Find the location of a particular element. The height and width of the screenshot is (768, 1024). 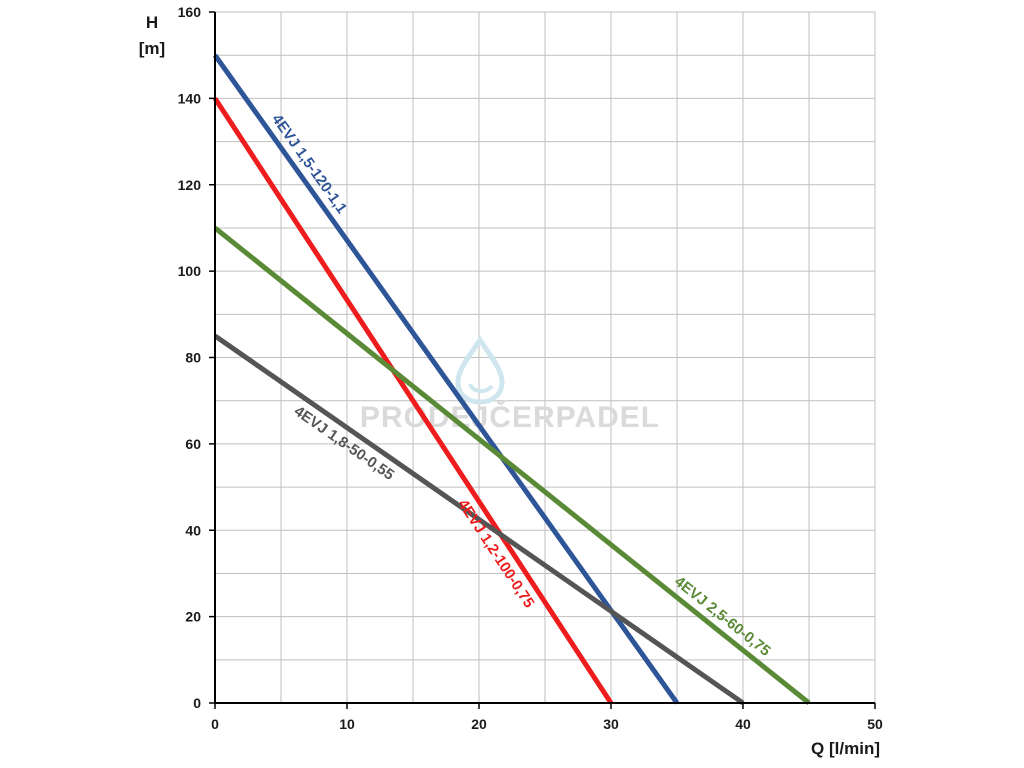

watermark-text: PRODEJČERPADEL is located at coordinates (510, 417).